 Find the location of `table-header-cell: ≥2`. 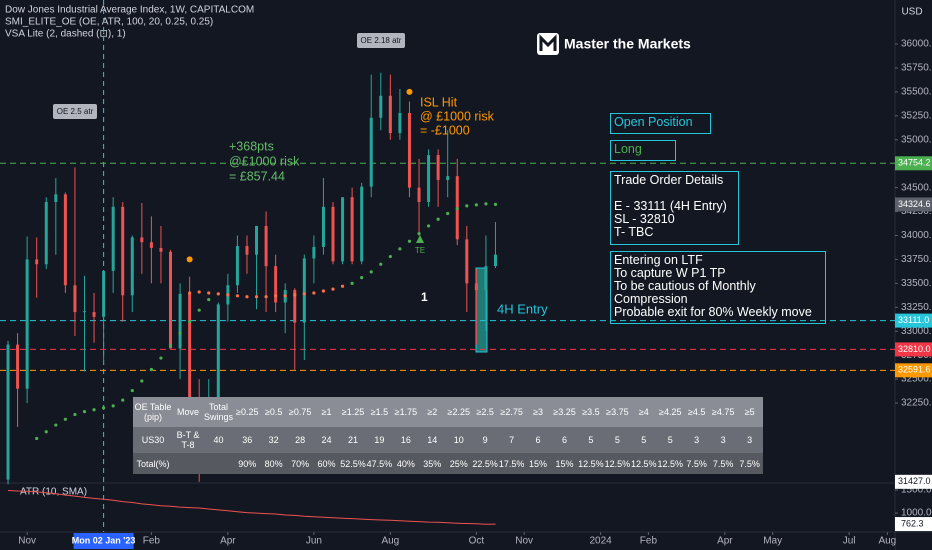

table-header-cell: ≥2 is located at coordinates (432, 412).